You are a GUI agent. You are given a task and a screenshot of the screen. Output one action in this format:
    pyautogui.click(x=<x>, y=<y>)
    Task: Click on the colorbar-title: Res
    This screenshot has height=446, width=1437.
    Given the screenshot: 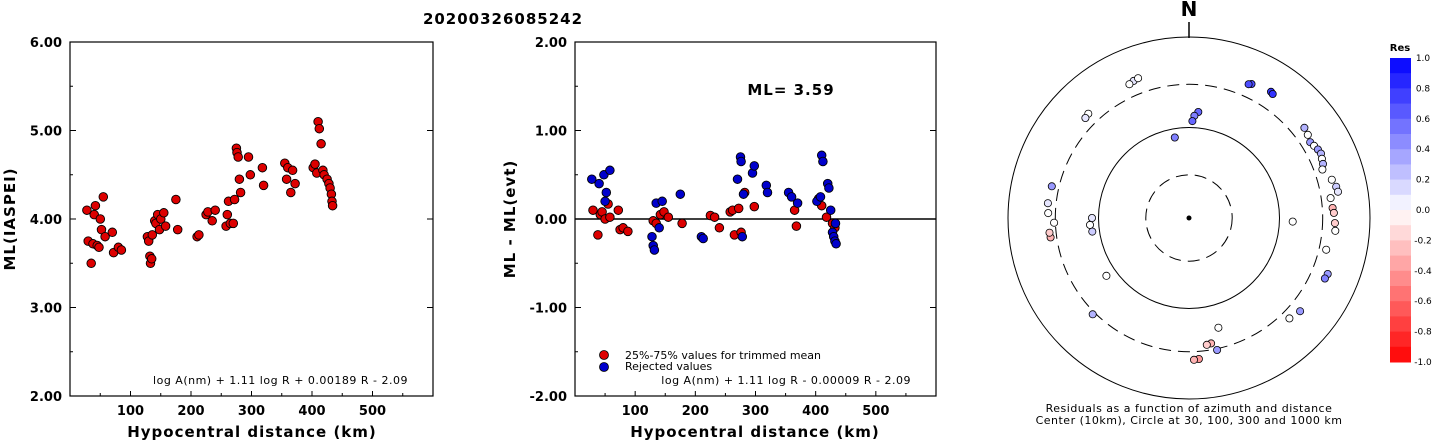 What is the action you would take?
    pyautogui.click(x=1400, y=48)
    